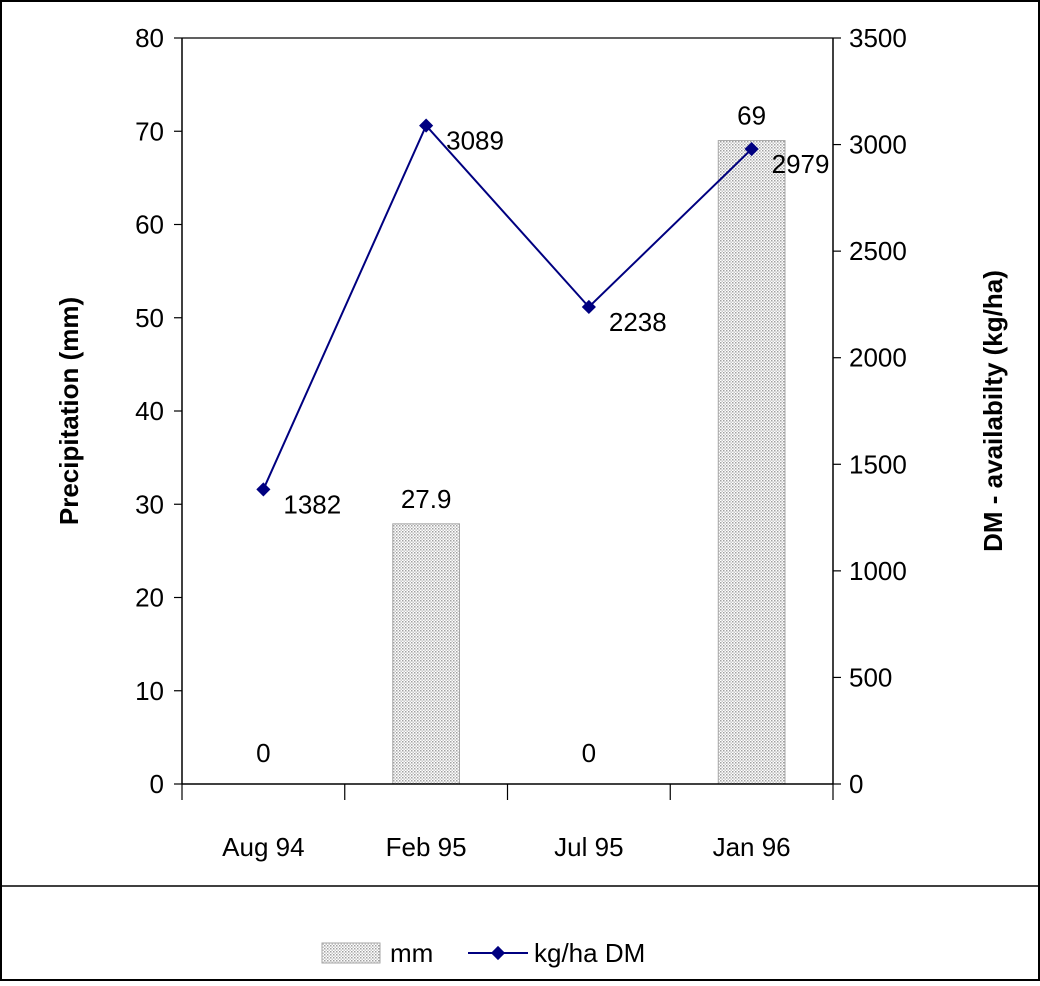 This screenshot has height=986, width=1040. I want to click on y-tick-label: 0, so click(157, 784).